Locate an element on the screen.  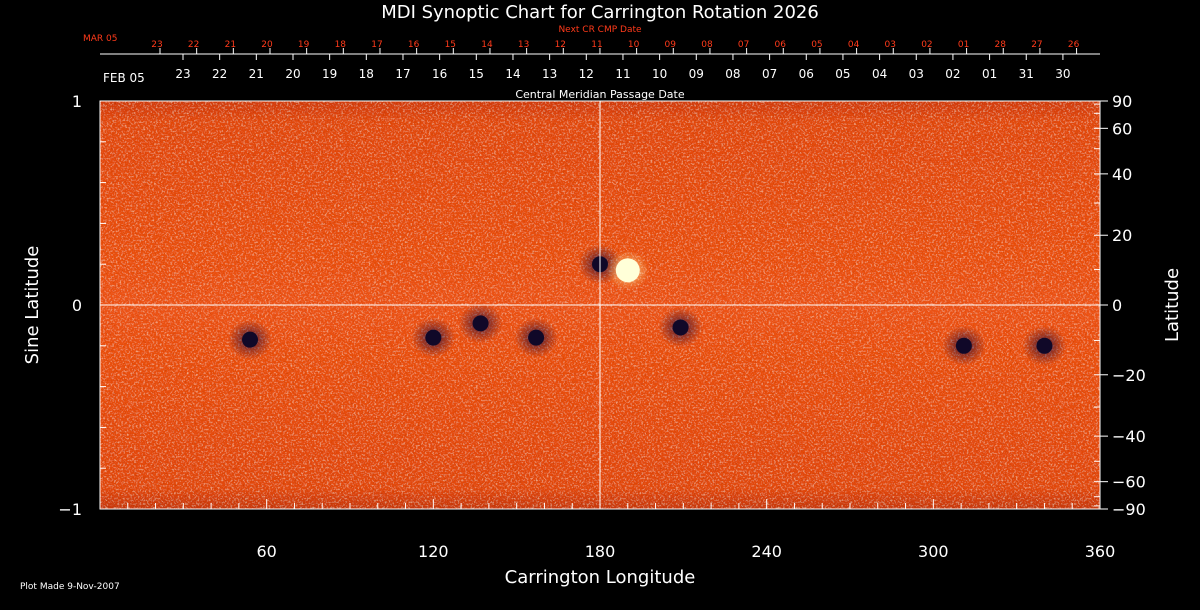
cmp-date-label: 18 is located at coordinates (366, 74).